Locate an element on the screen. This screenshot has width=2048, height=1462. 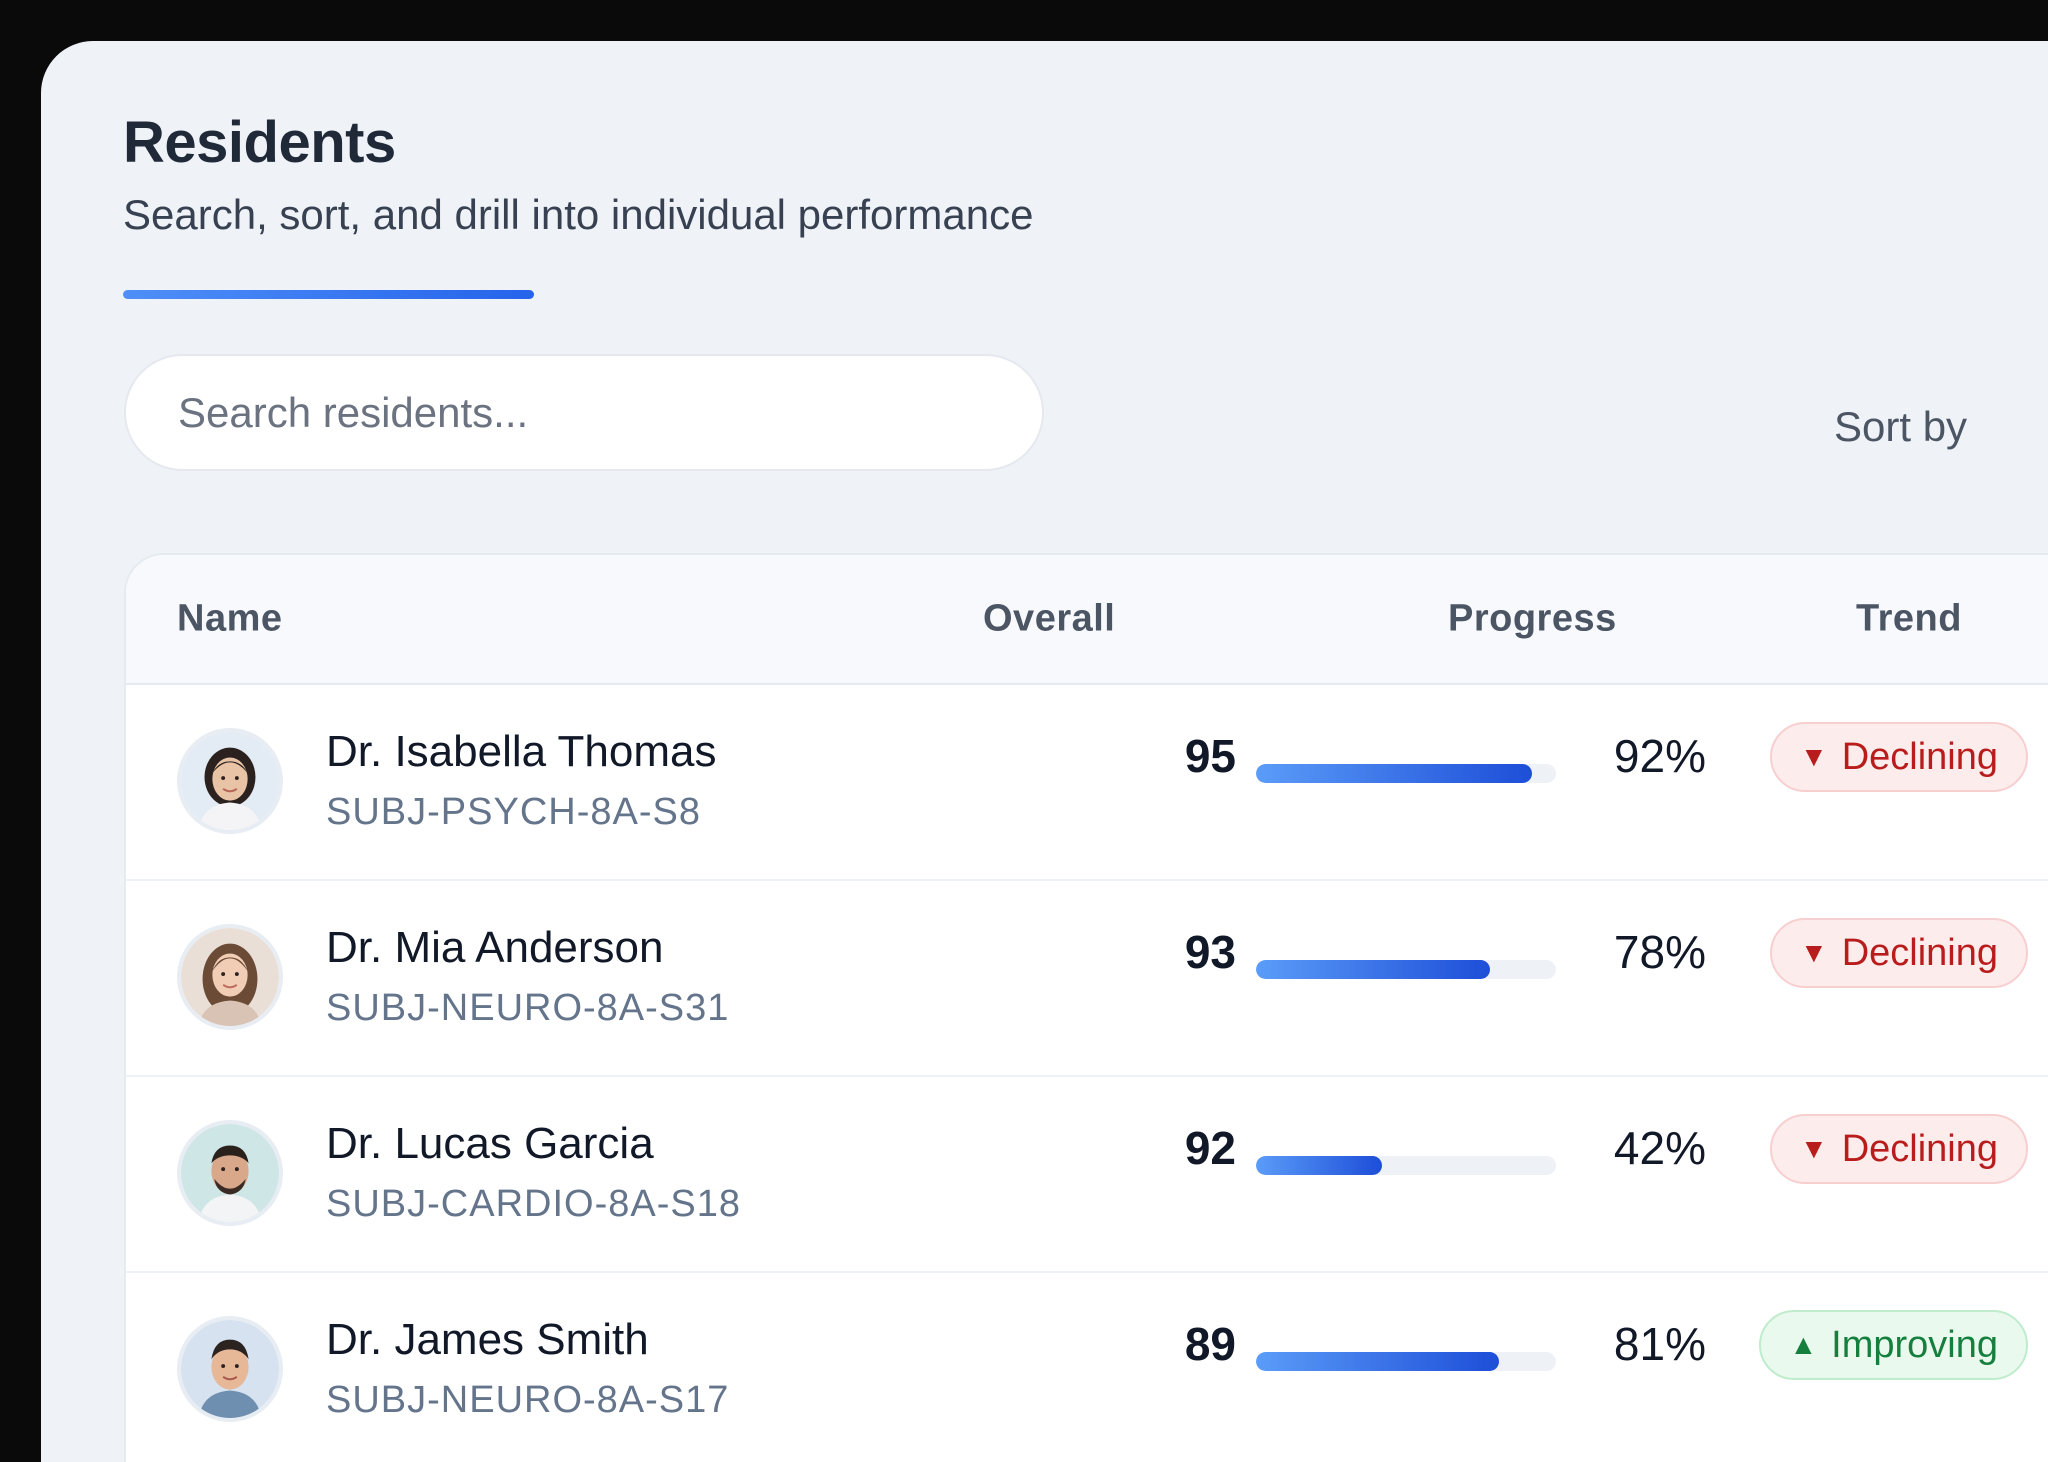
resident-name: Dr. Lucas Garcia is located at coordinates (490, 1143).